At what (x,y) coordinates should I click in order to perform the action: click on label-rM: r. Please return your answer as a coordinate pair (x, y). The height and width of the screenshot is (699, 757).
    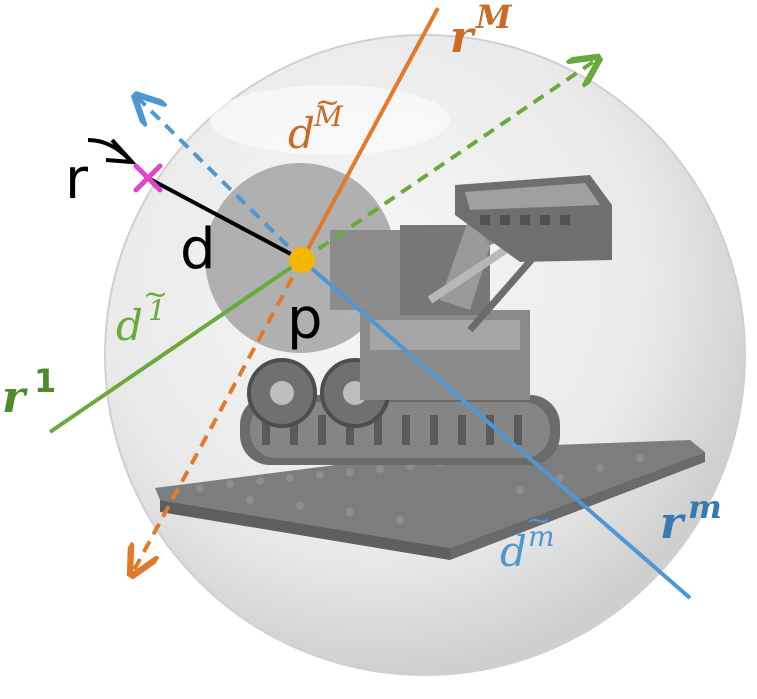
    Looking at the image, I should click on (463, 37).